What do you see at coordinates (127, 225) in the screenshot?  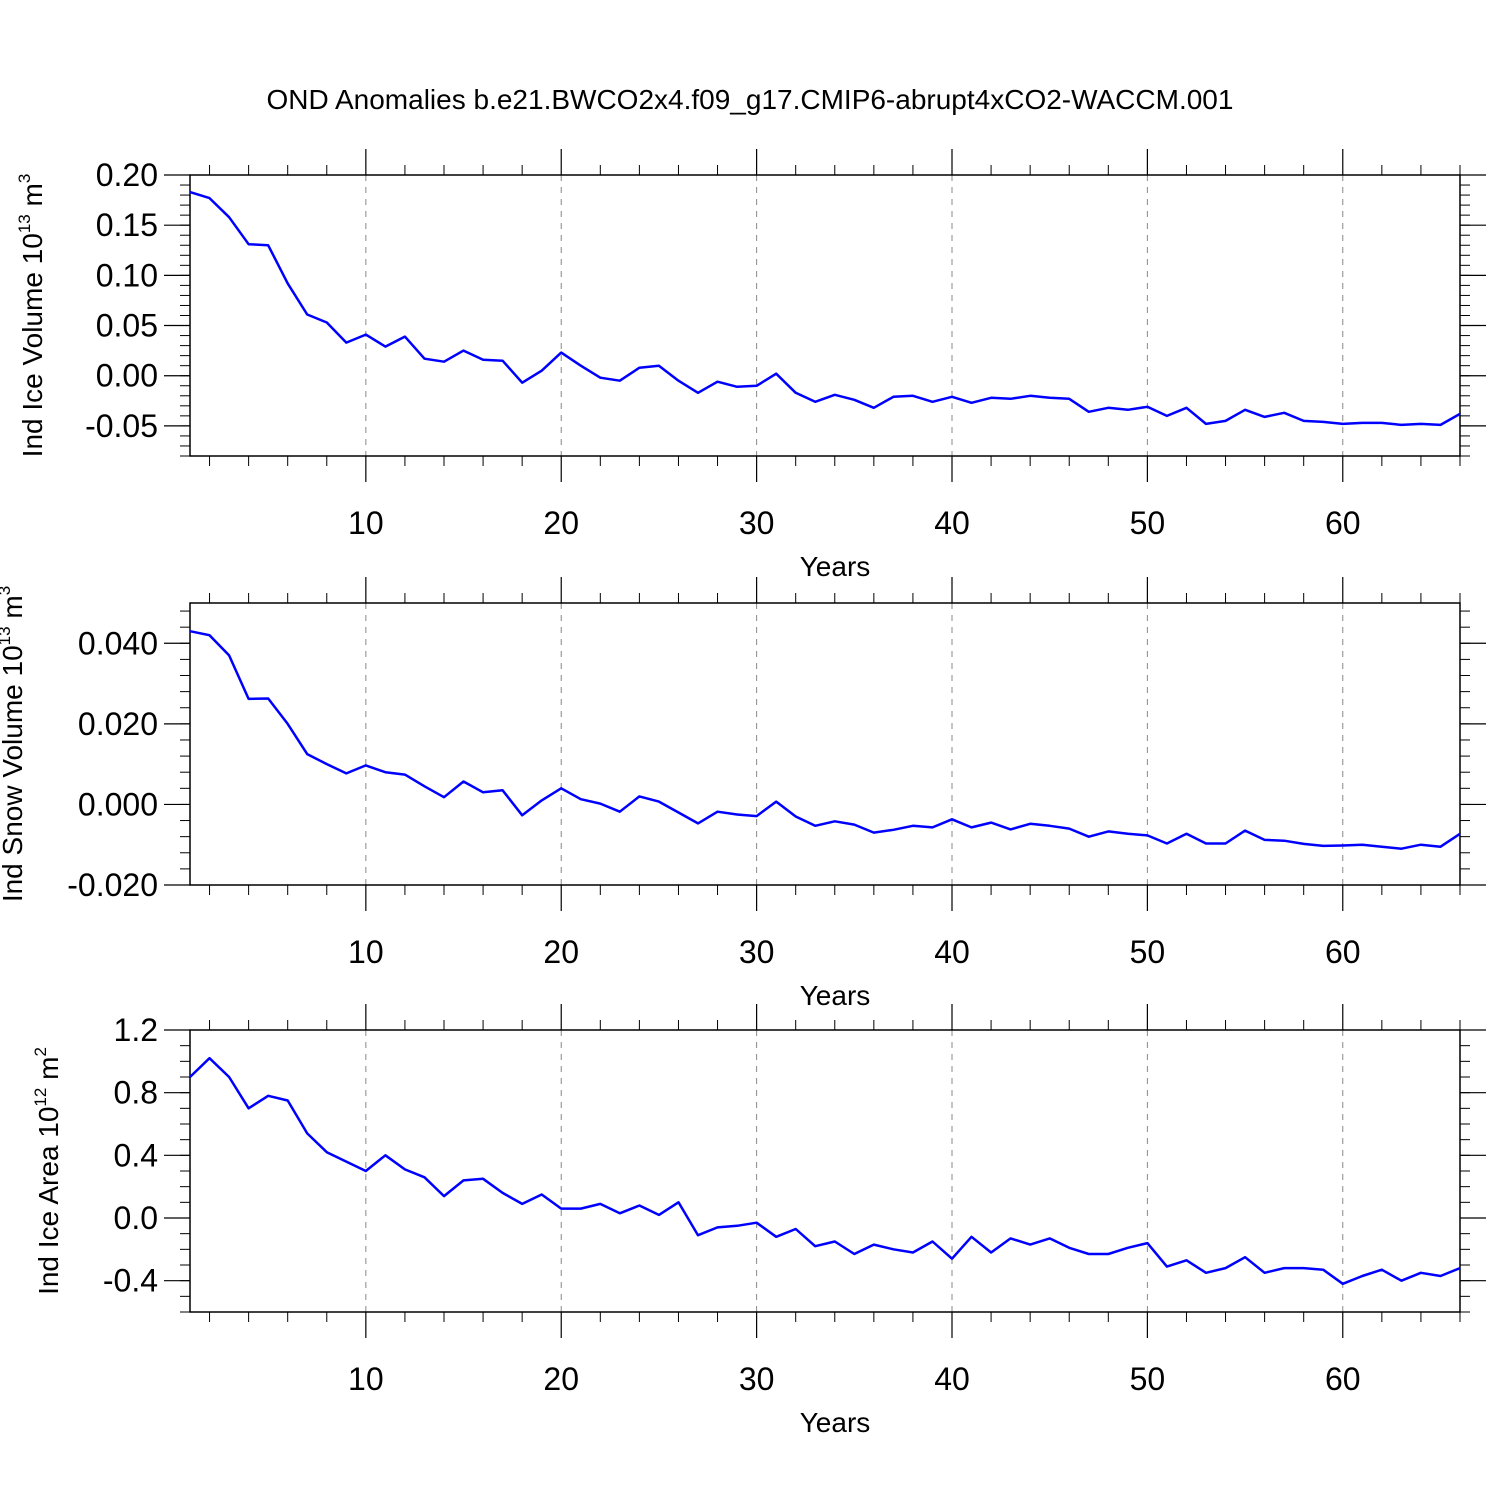 I see `y-tick-label: 0.15` at bounding box center [127, 225].